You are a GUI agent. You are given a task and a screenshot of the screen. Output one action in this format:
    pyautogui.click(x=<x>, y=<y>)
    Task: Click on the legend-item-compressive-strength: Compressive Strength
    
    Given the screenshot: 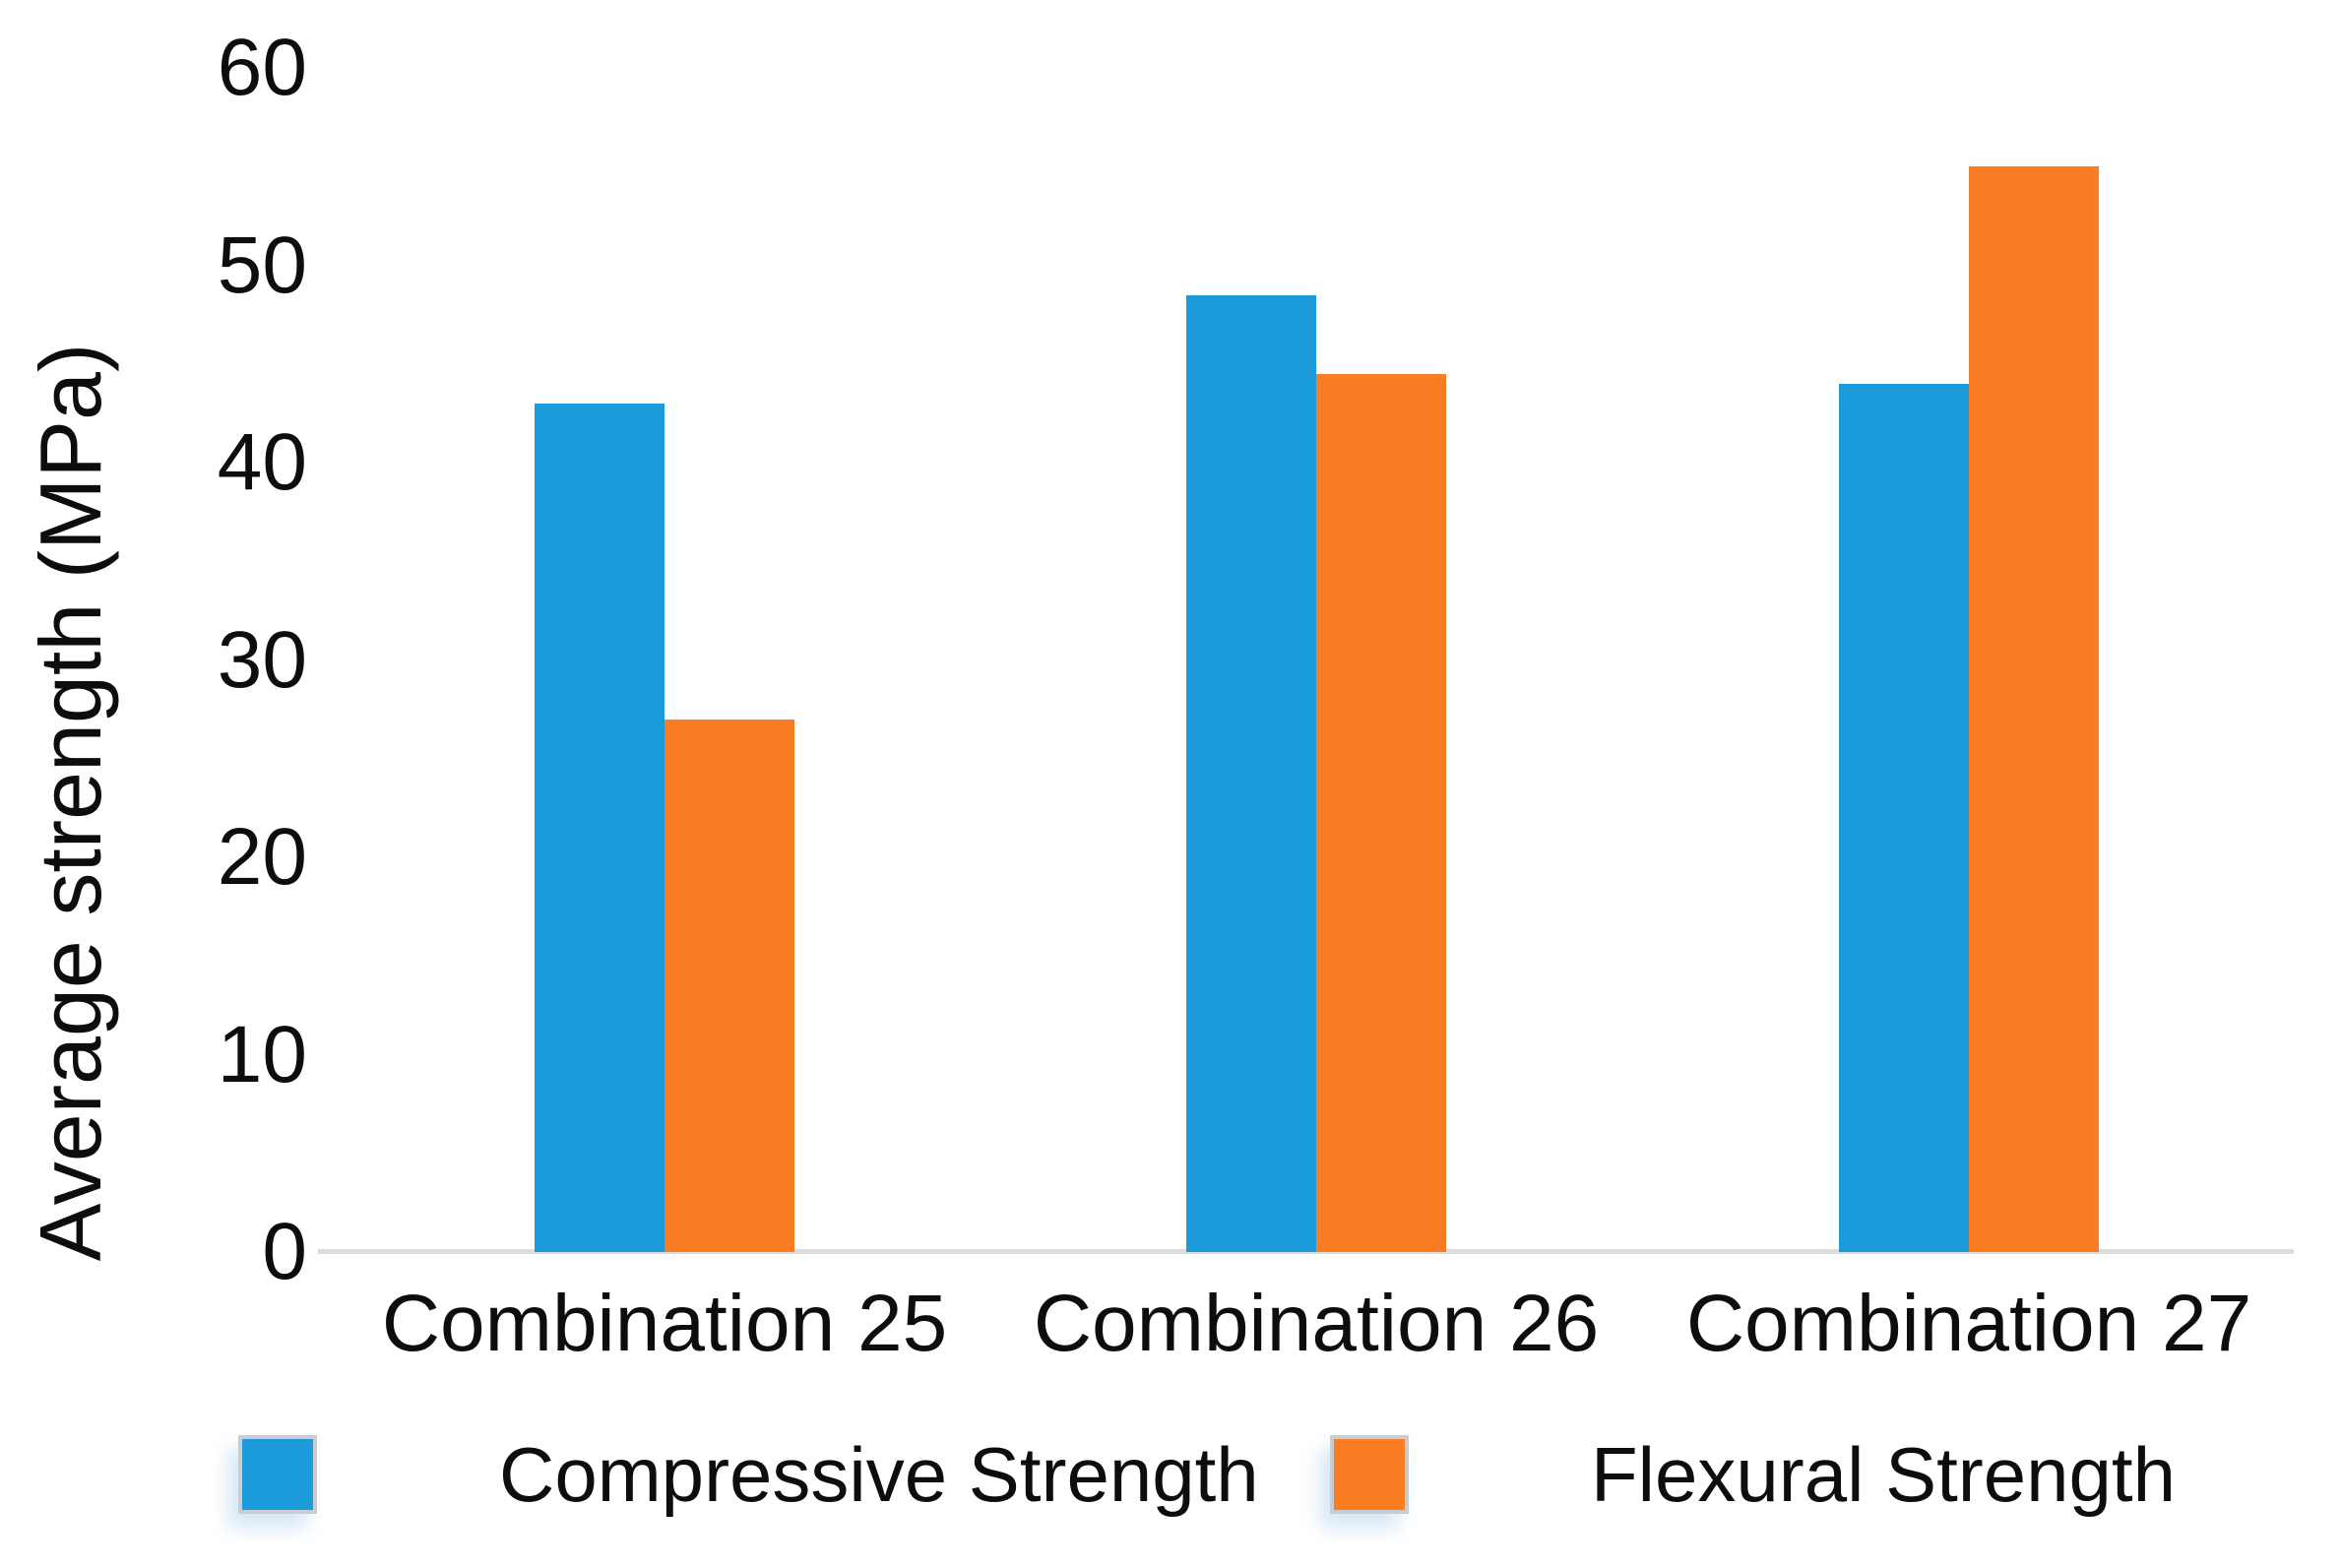 What is the action you would take?
    pyautogui.click(x=748, y=1474)
    